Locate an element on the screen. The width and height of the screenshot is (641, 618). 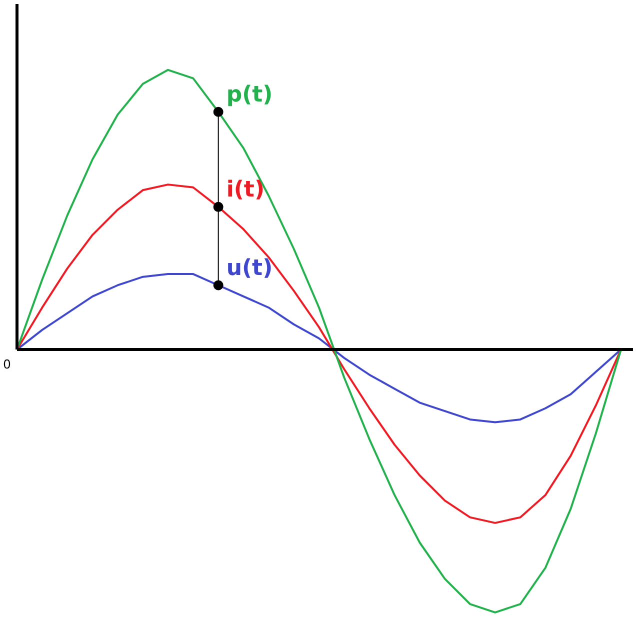
text: 0 is located at coordinates (7, 364).